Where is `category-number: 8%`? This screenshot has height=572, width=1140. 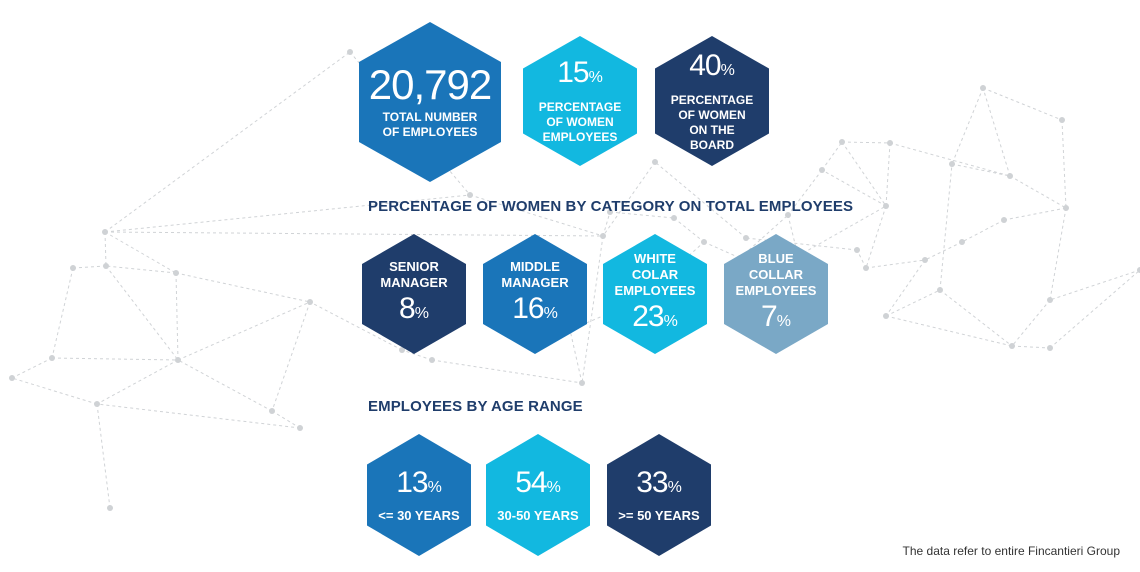 category-number: 8% is located at coordinates (414, 310).